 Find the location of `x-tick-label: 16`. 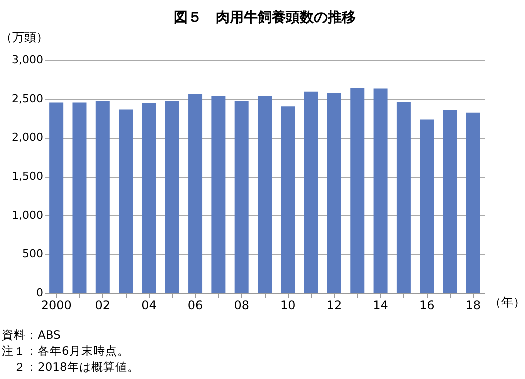

x-tick-label: 16 is located at coordinates (427, 305).